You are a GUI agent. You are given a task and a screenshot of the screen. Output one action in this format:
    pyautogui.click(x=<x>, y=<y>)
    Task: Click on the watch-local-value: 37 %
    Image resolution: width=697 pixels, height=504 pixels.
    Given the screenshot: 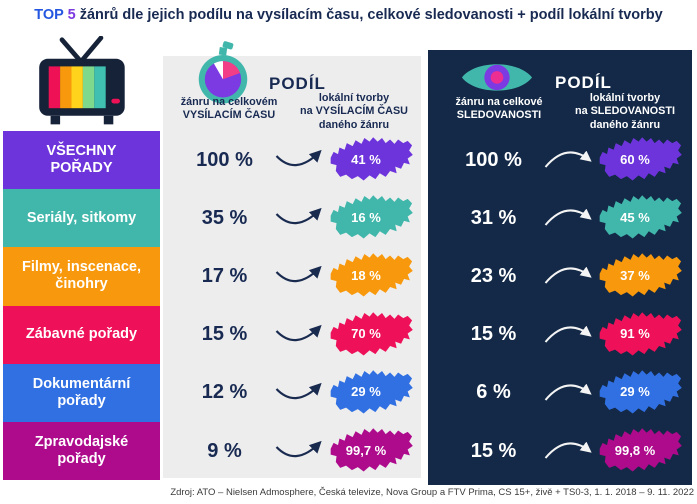 What is the action you would take?
    pyautogui.click(x=635, y=275)
    